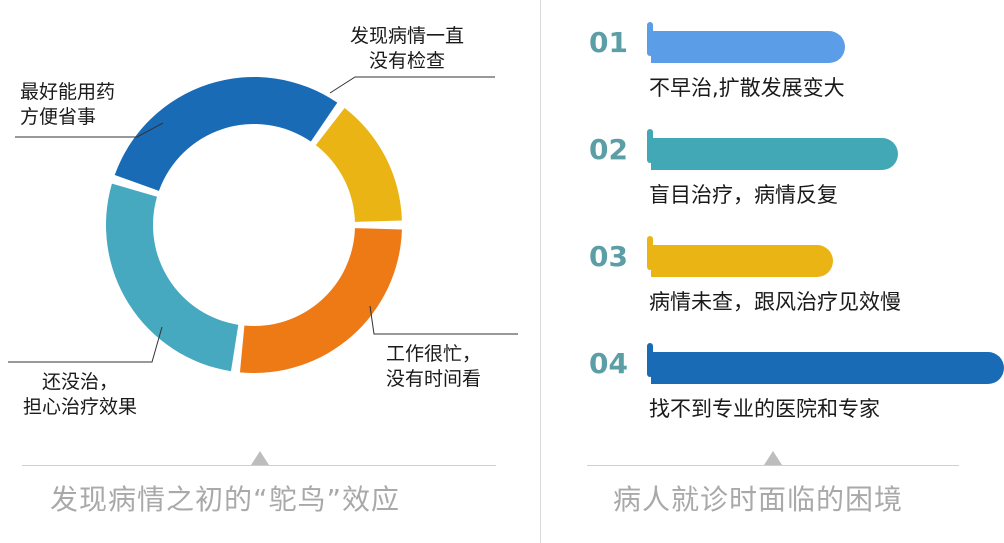 The width and height of the screenshot is (1004, 543). Describe the element at coordinates (434, 354) in the screenshot. I see `label-too-busy-line1: 工作很忙，` at that location.